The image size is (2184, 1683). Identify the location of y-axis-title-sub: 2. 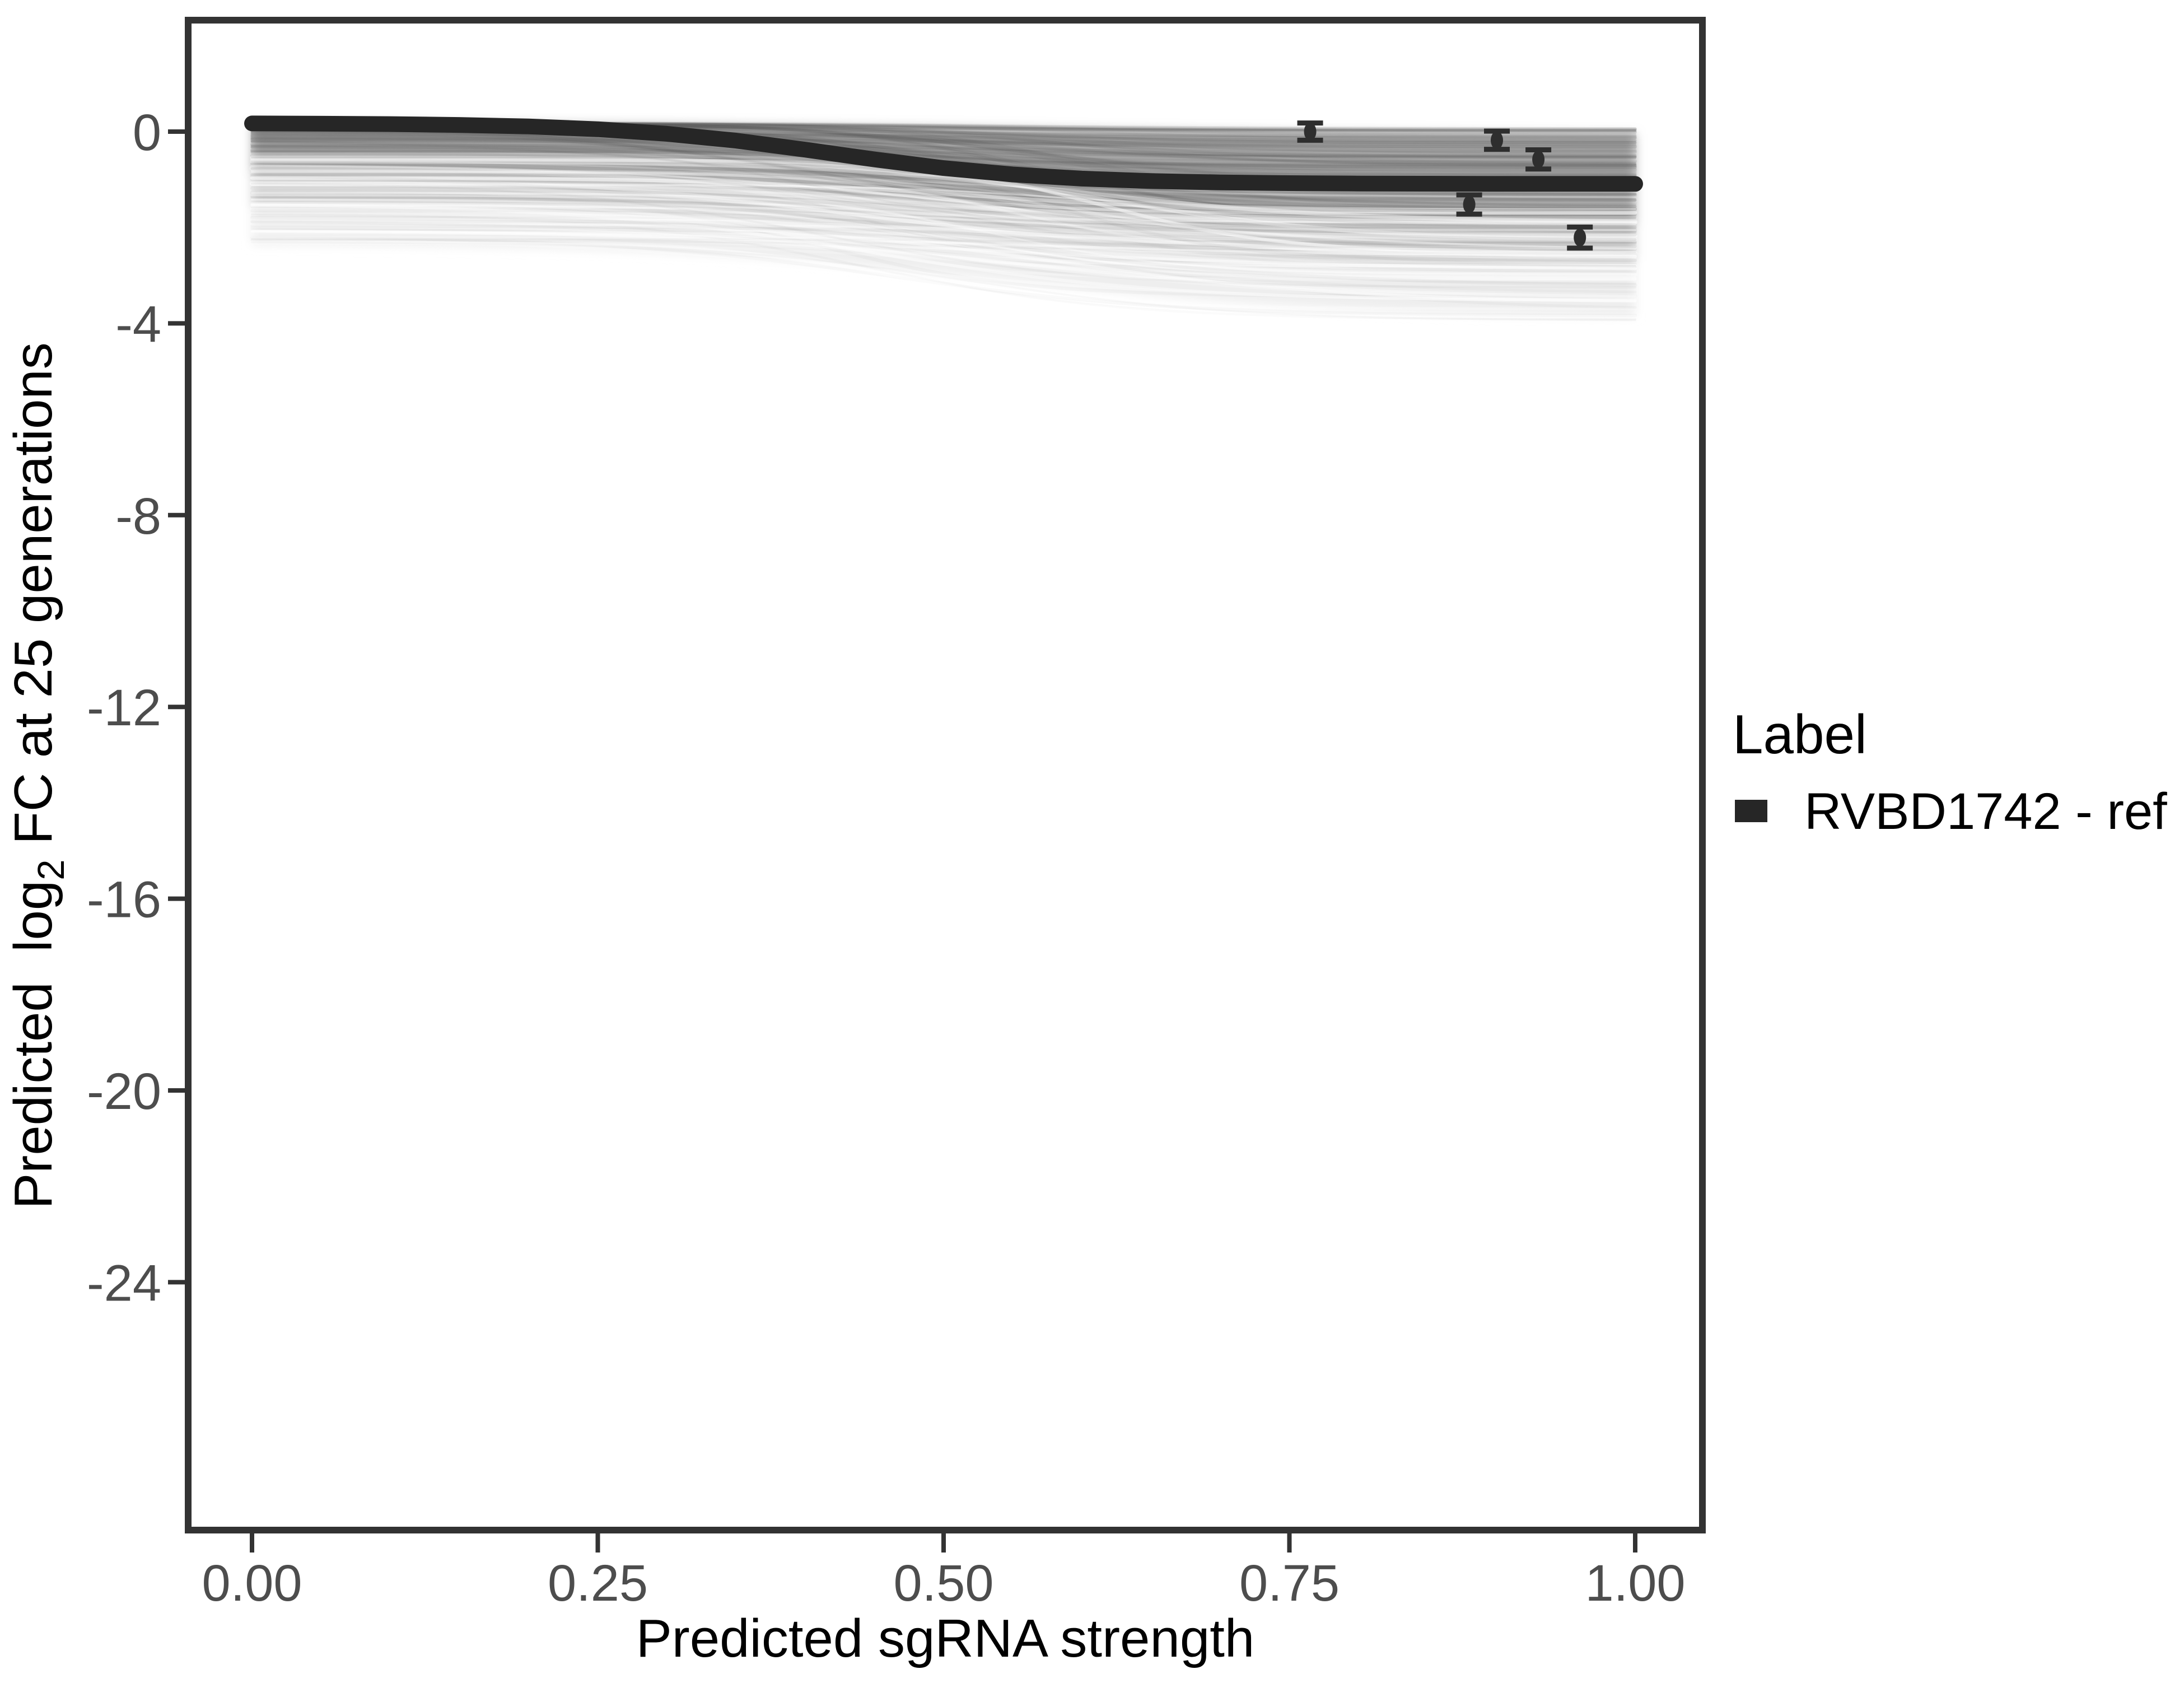
(51, 870).